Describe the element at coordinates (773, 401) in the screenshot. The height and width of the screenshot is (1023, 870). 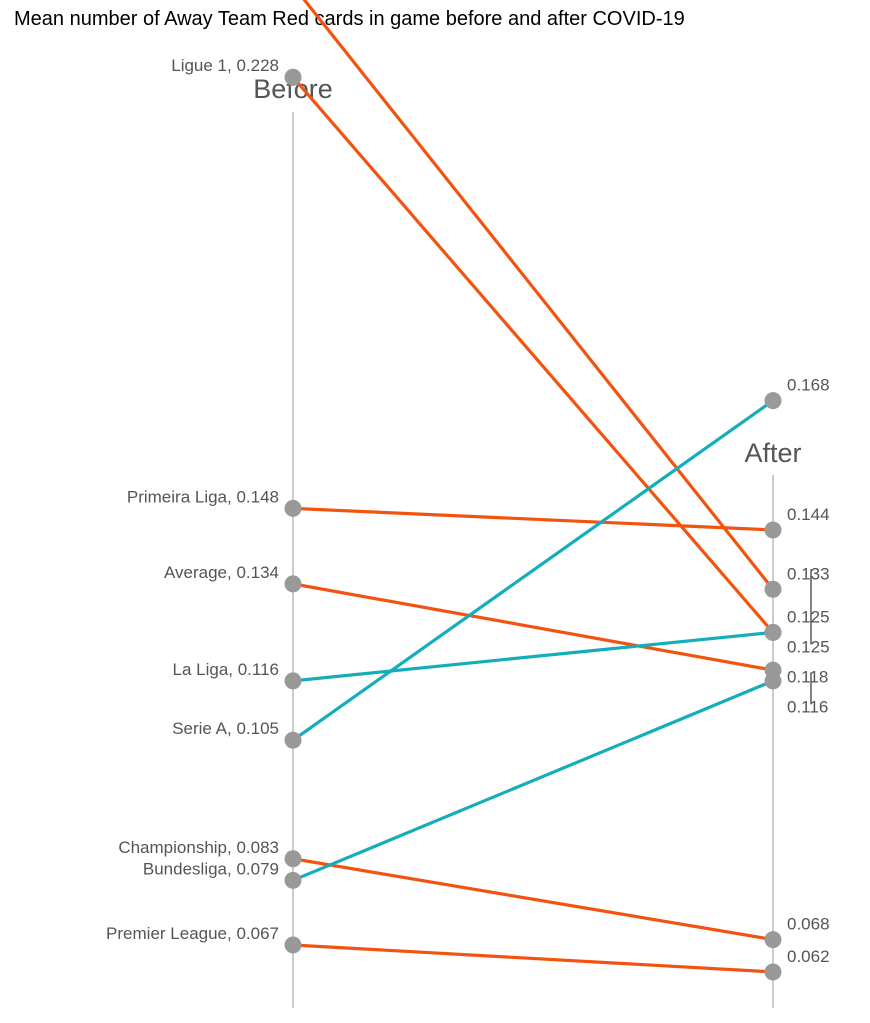
I see `point-after-serie-a` at that location.